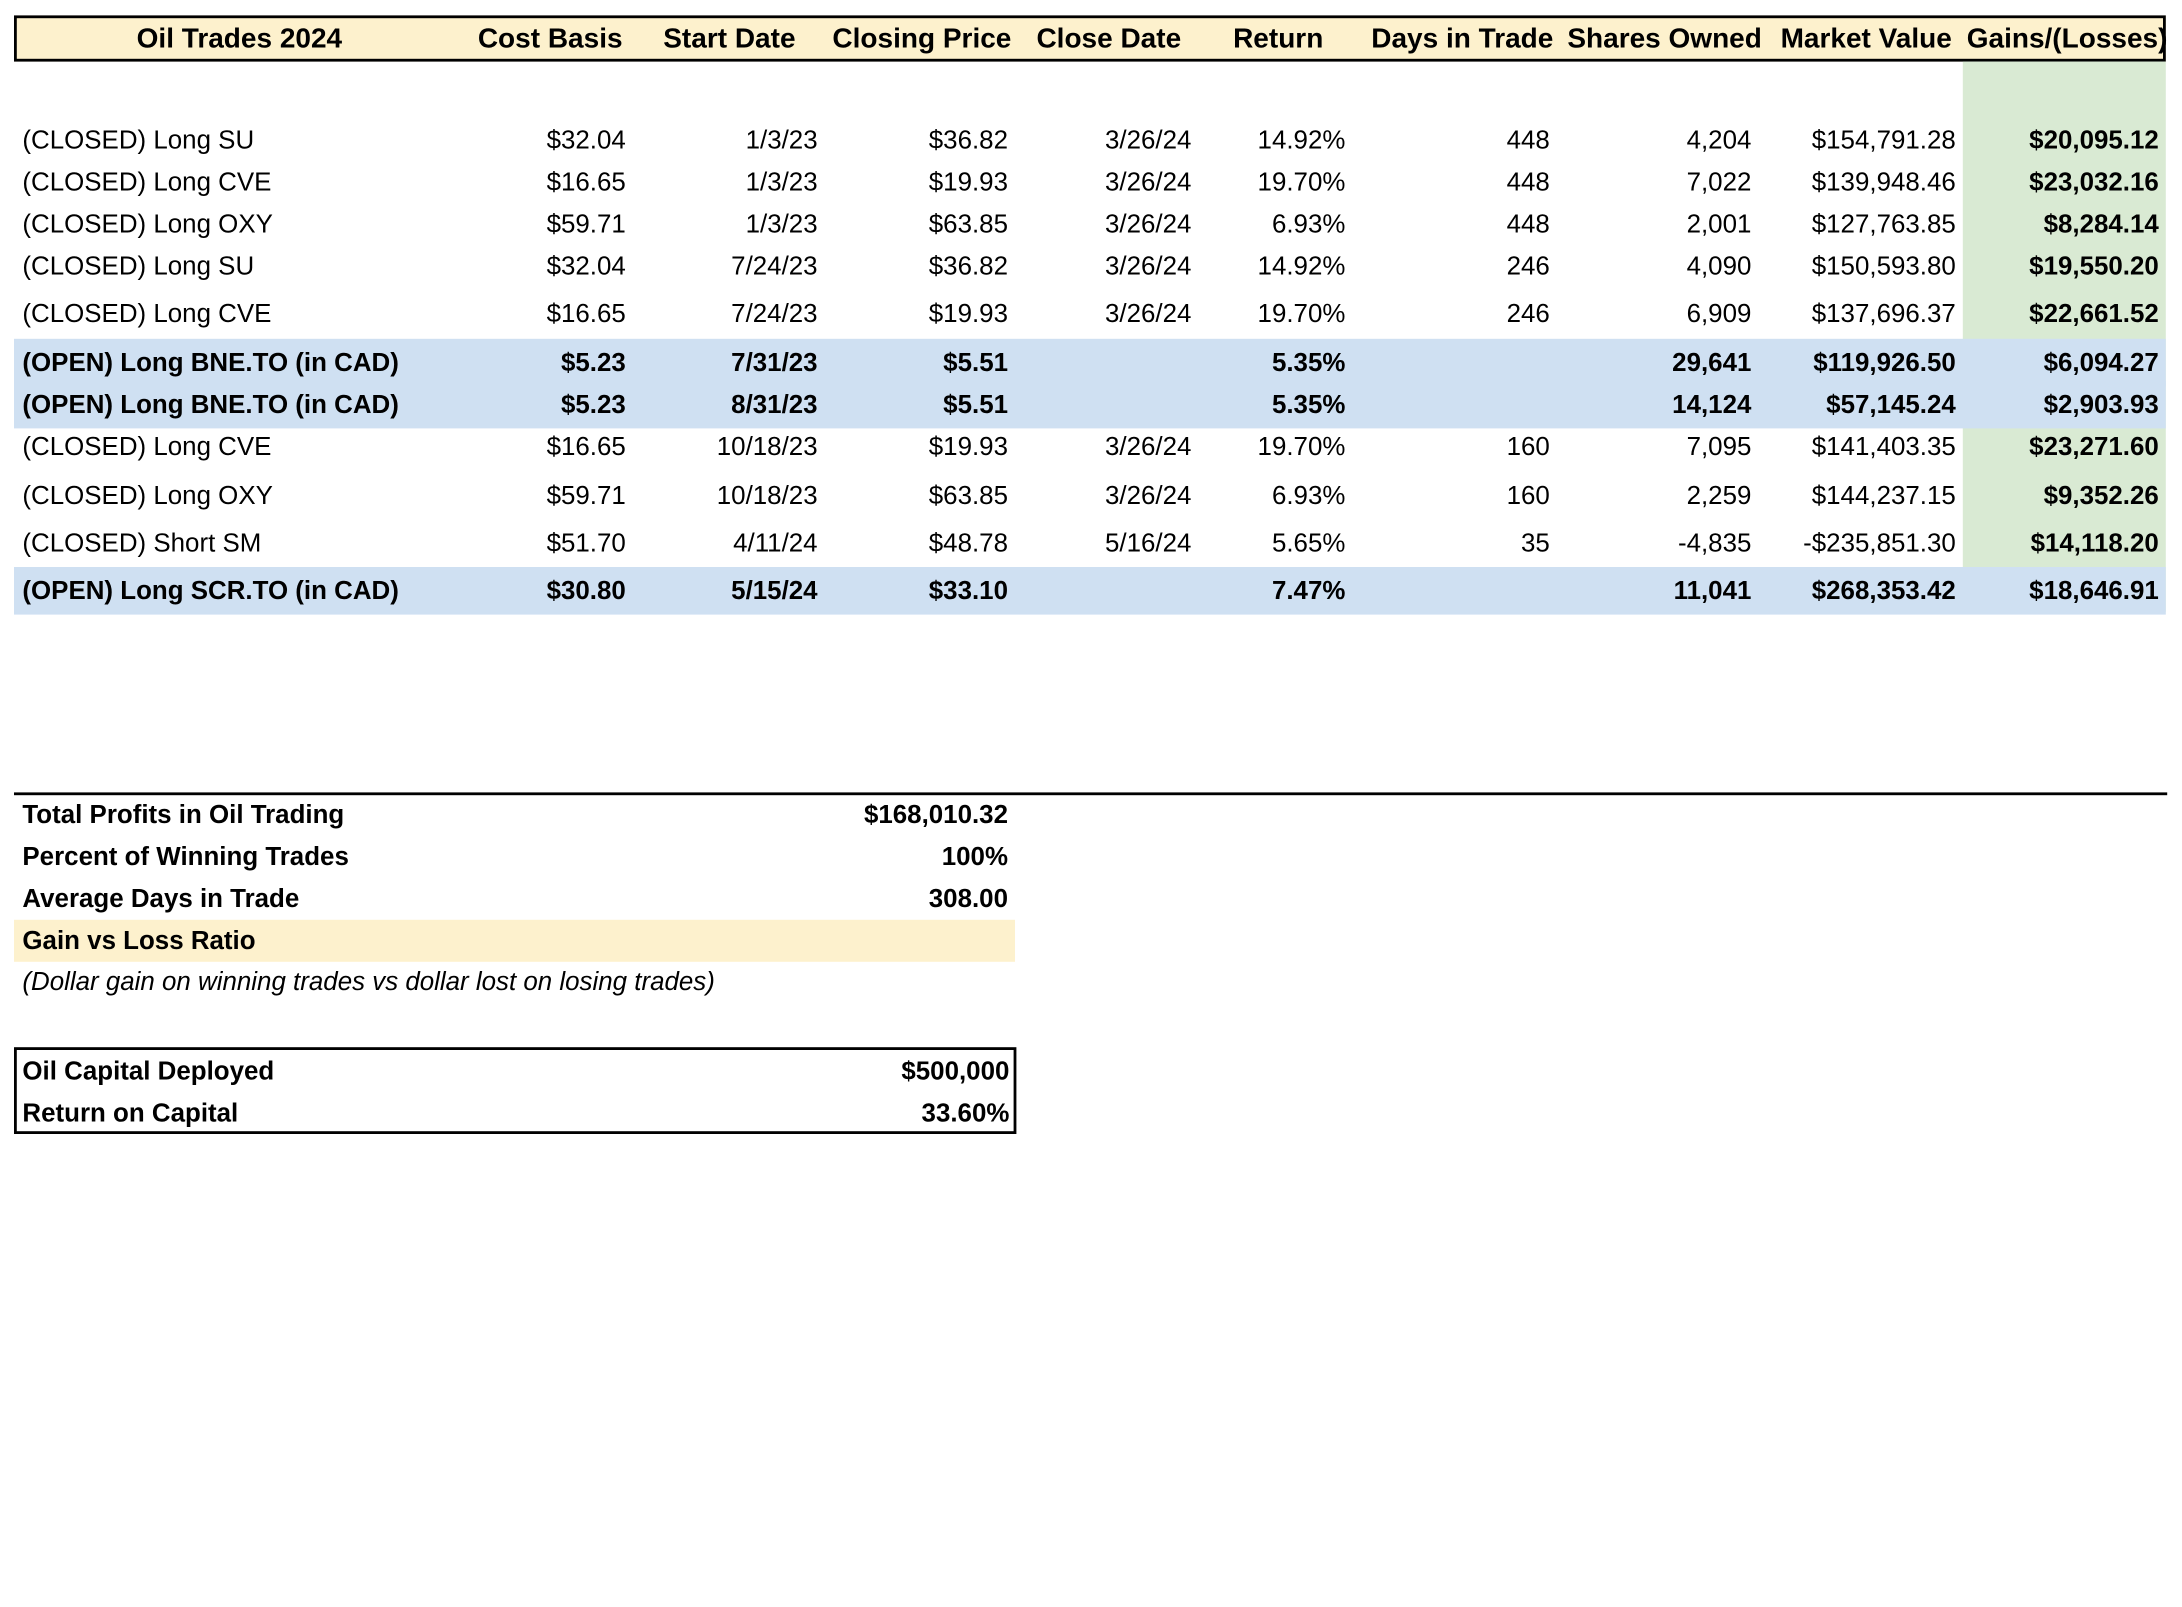 The height and width of the screenshot is (1607, 2182). Describe the element at coordinates (1719, 181) in the screenshot. I see `cell-shares: 7,022` at that location.